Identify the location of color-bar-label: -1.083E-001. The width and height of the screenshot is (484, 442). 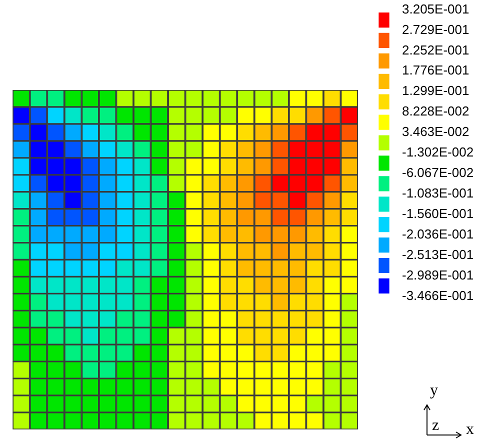
(438, 192).